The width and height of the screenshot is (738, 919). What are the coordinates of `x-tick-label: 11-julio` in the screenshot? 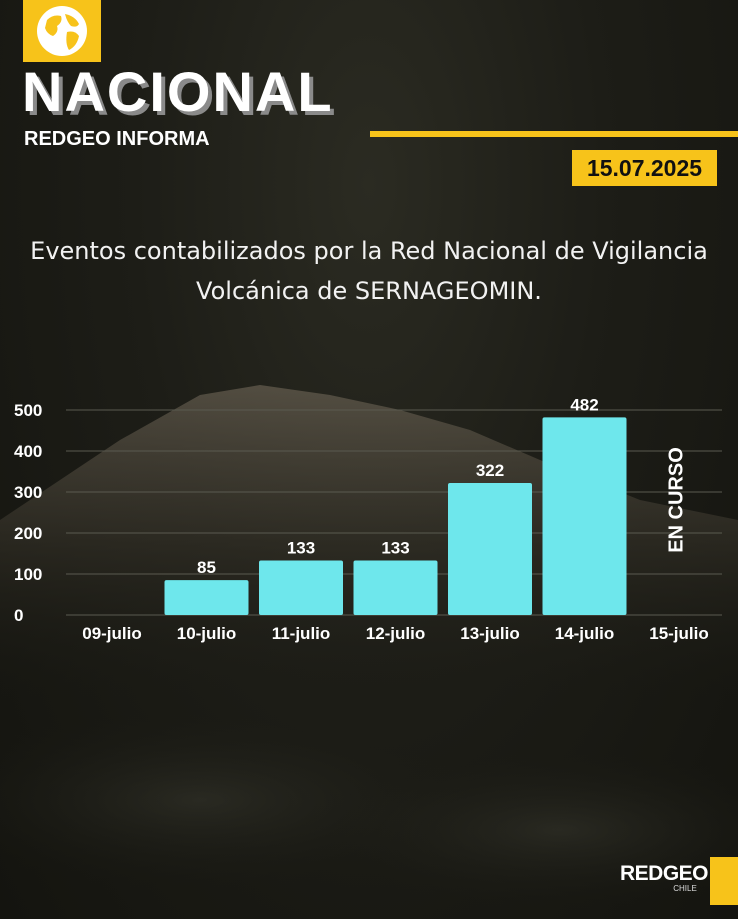 It's located at (301, 633).